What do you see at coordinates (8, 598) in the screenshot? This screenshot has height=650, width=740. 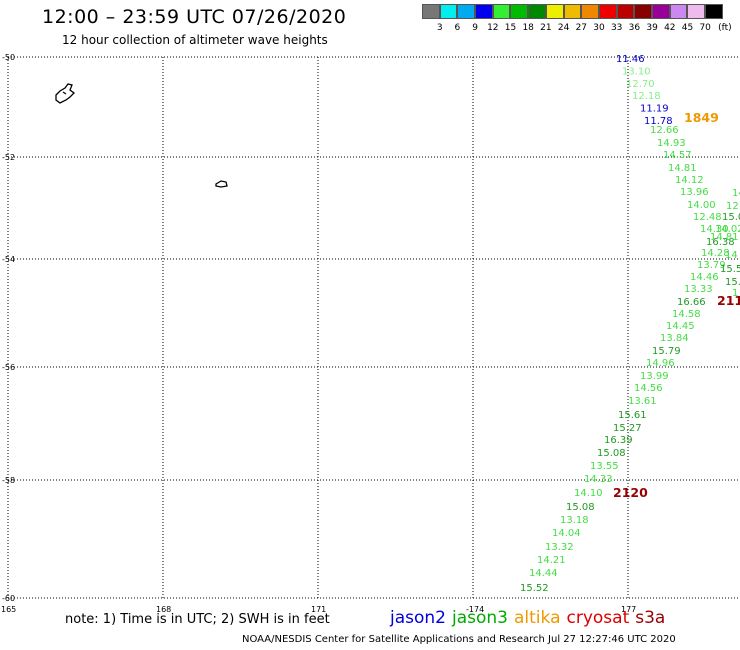 I see `latitude-label: -60` at bounding box center [8, 598].